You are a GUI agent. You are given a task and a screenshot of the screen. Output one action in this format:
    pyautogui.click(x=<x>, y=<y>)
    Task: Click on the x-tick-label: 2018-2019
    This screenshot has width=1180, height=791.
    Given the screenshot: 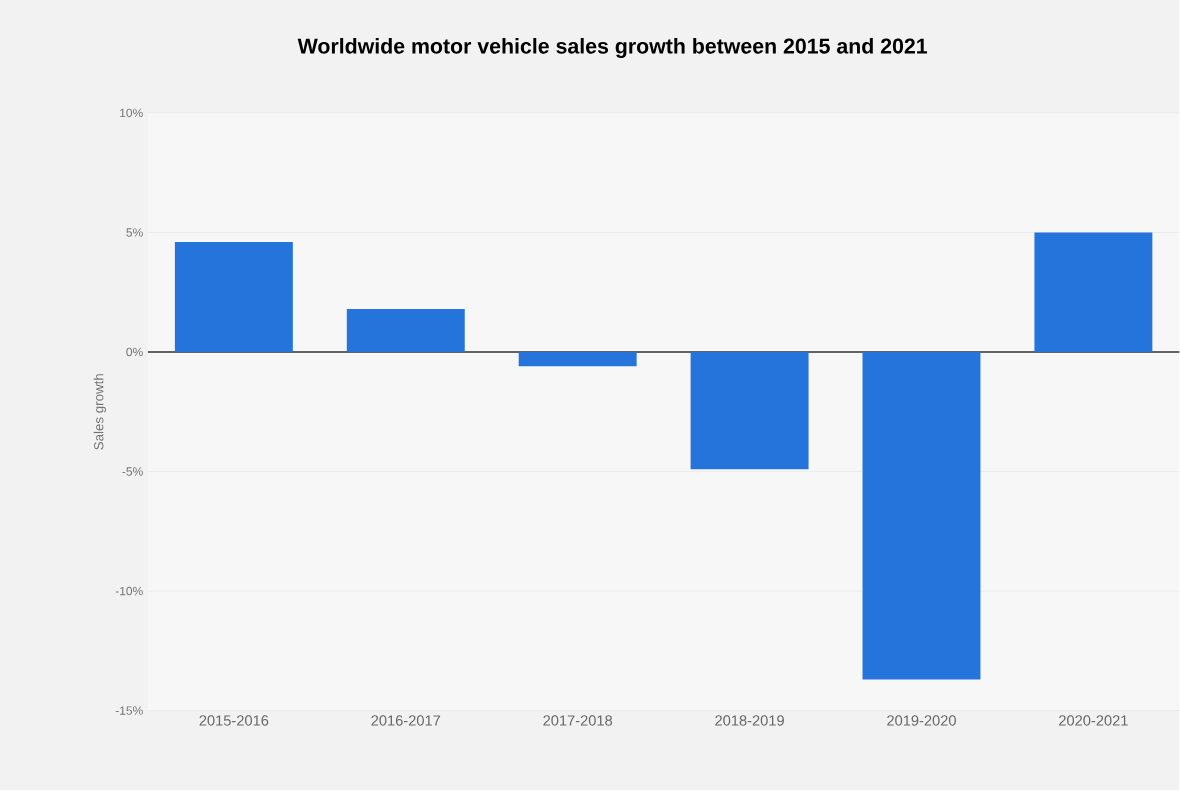 What is the action you would take?
    pyautogui.click(x=749, y=720)
    